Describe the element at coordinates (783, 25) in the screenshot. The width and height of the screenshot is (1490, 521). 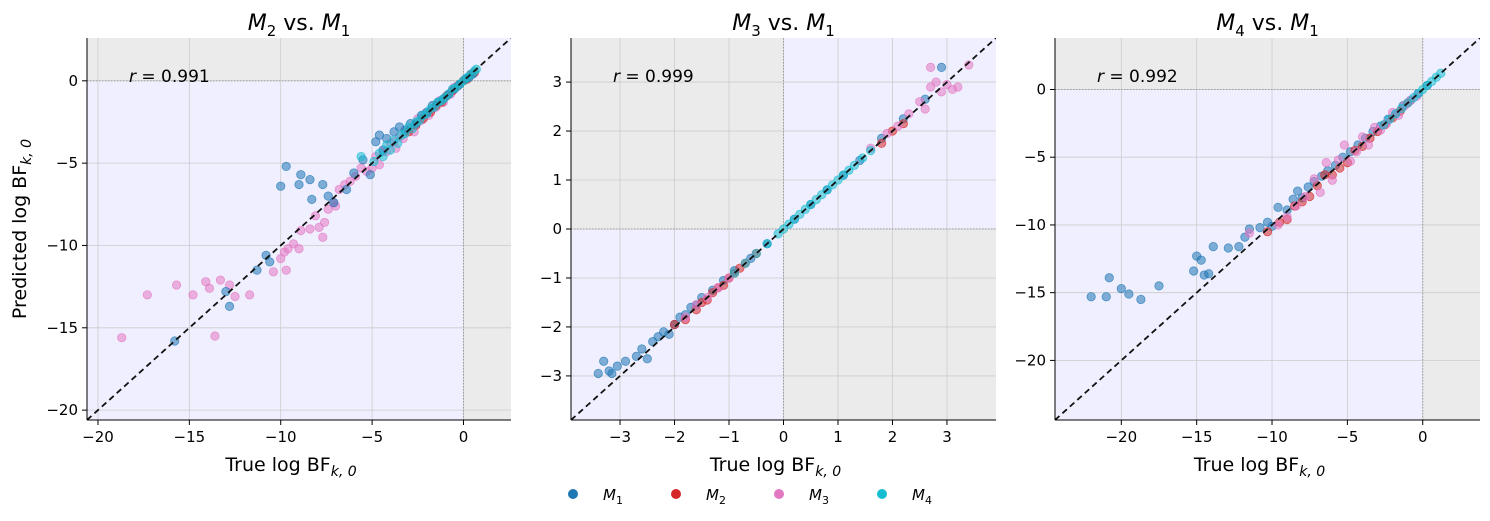
I see `panel-title: M3 vs. M1` at that location.